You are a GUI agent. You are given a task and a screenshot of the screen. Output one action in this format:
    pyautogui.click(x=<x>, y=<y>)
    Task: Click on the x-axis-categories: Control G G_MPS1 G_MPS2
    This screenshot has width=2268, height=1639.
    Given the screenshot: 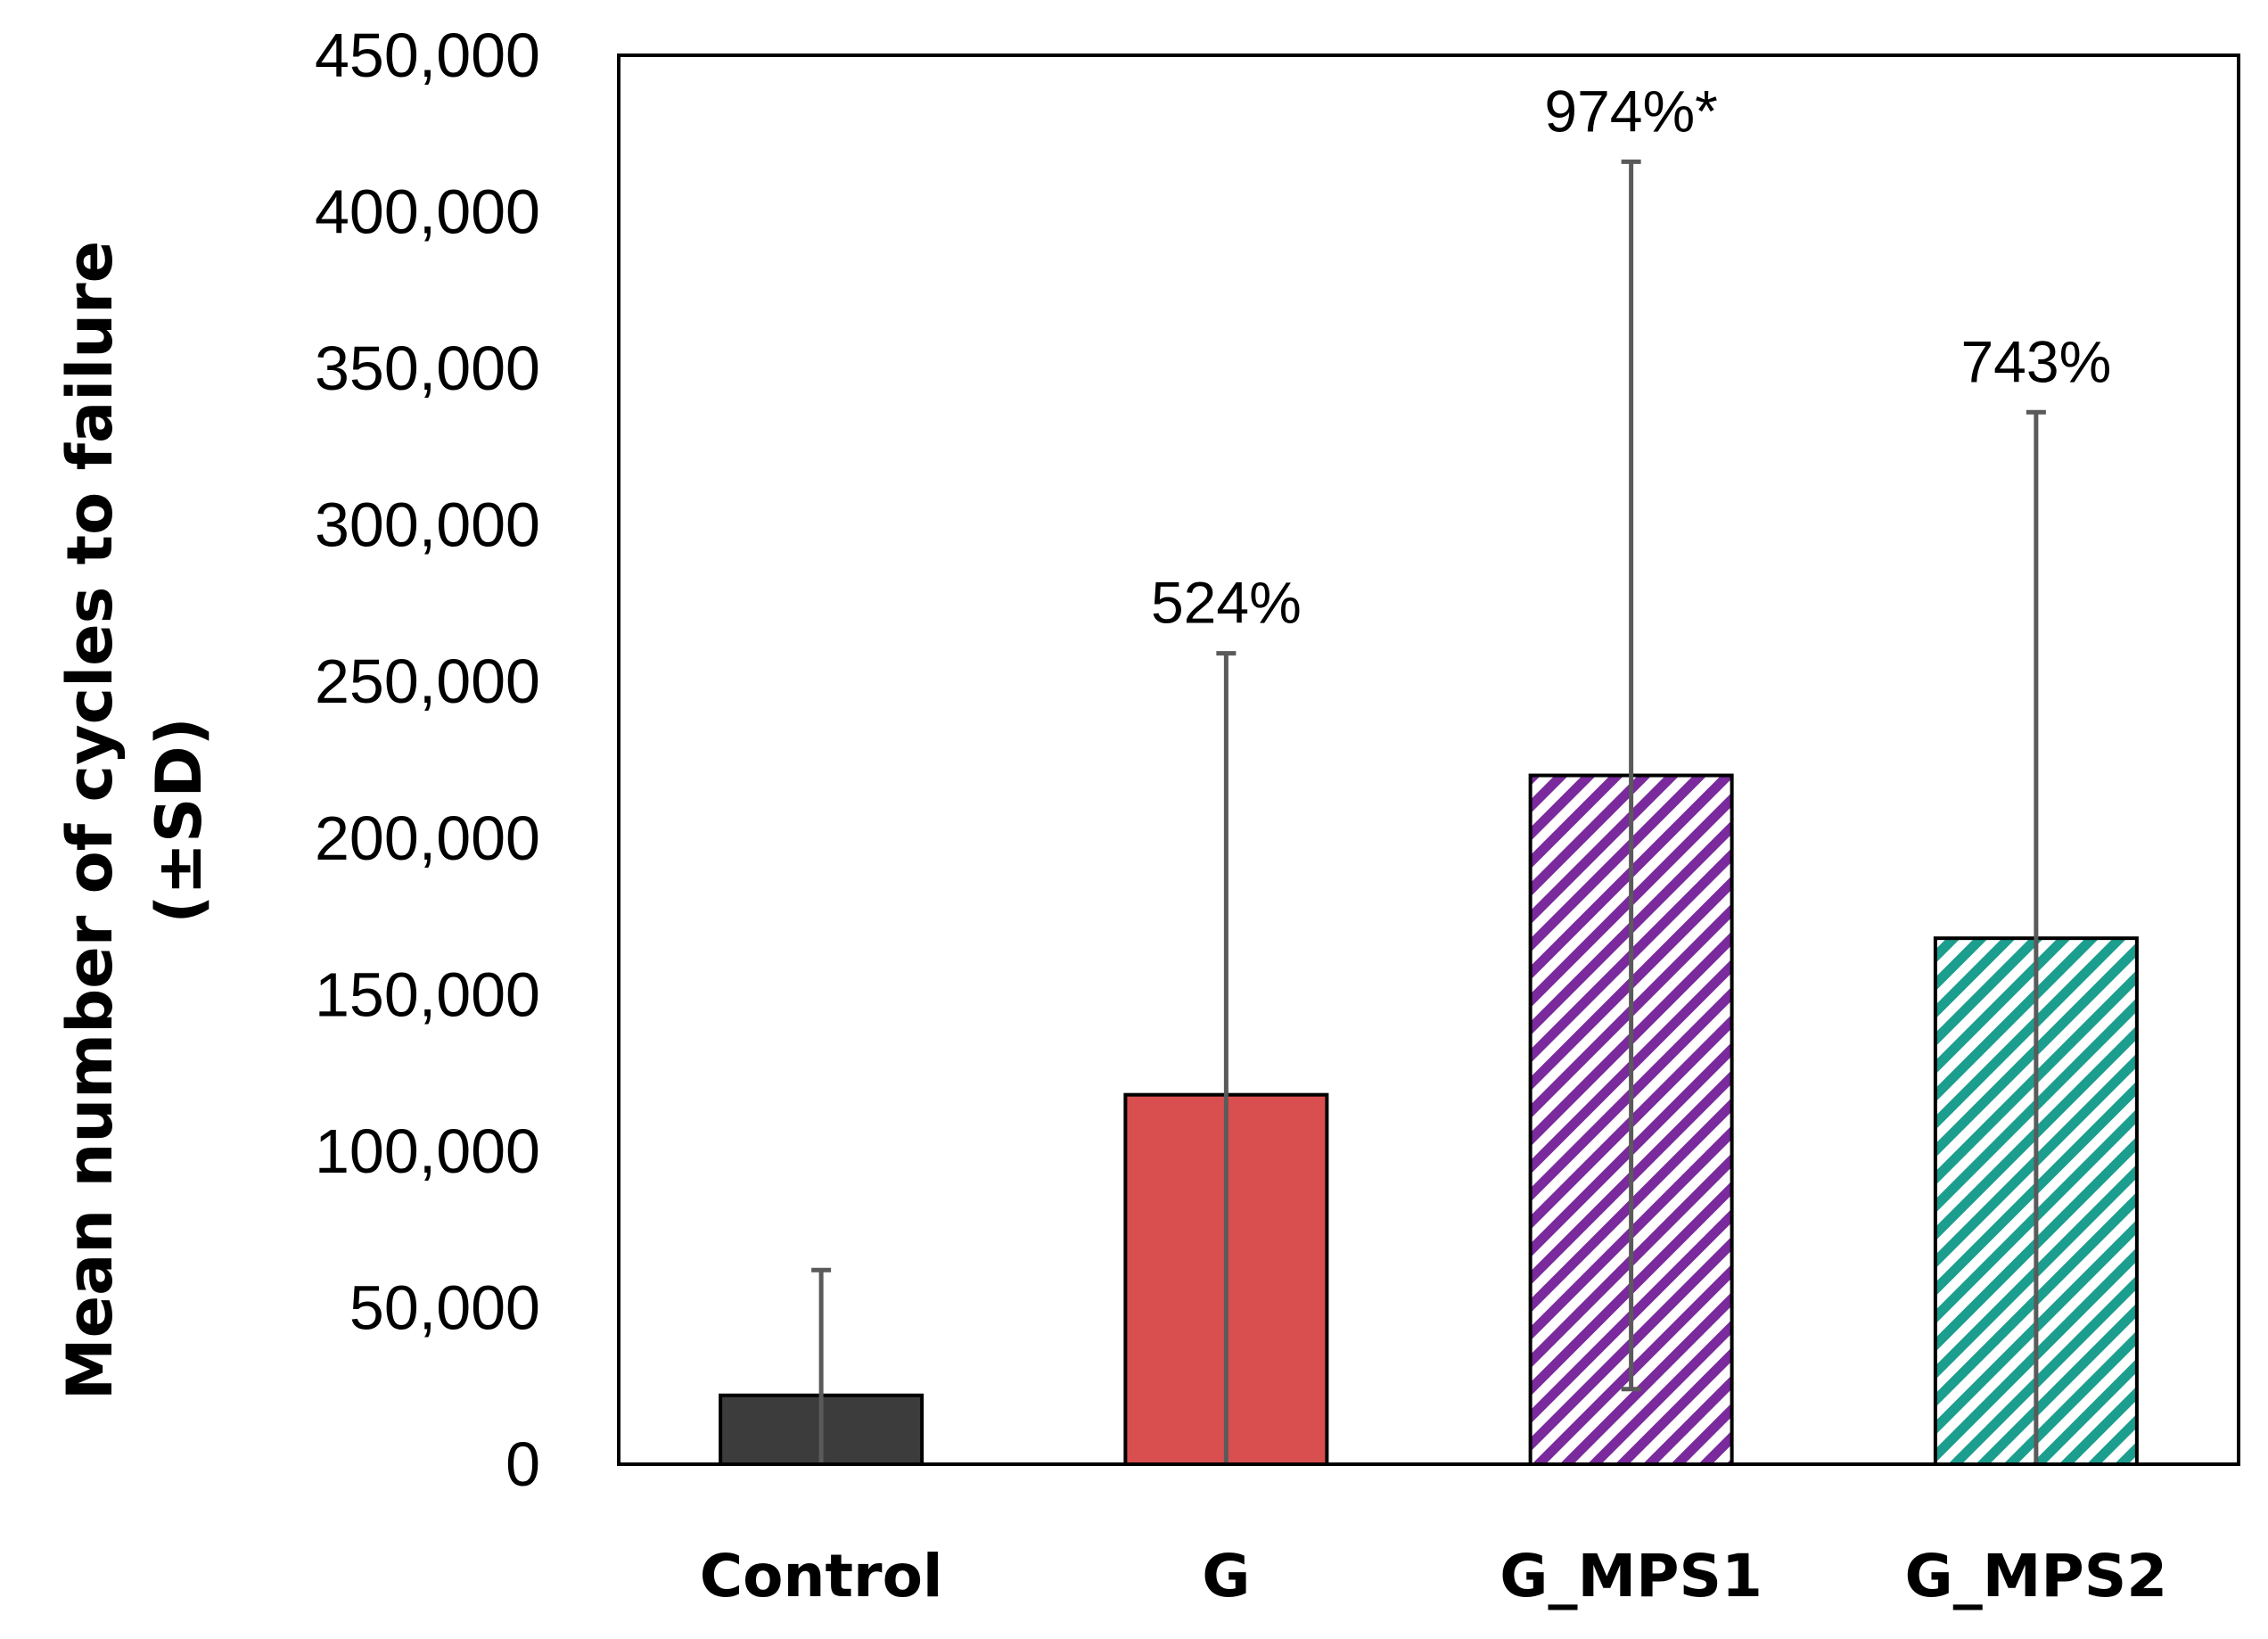 What is the action you would take?
    pyautogui.click(x=1434, y=1576)
    